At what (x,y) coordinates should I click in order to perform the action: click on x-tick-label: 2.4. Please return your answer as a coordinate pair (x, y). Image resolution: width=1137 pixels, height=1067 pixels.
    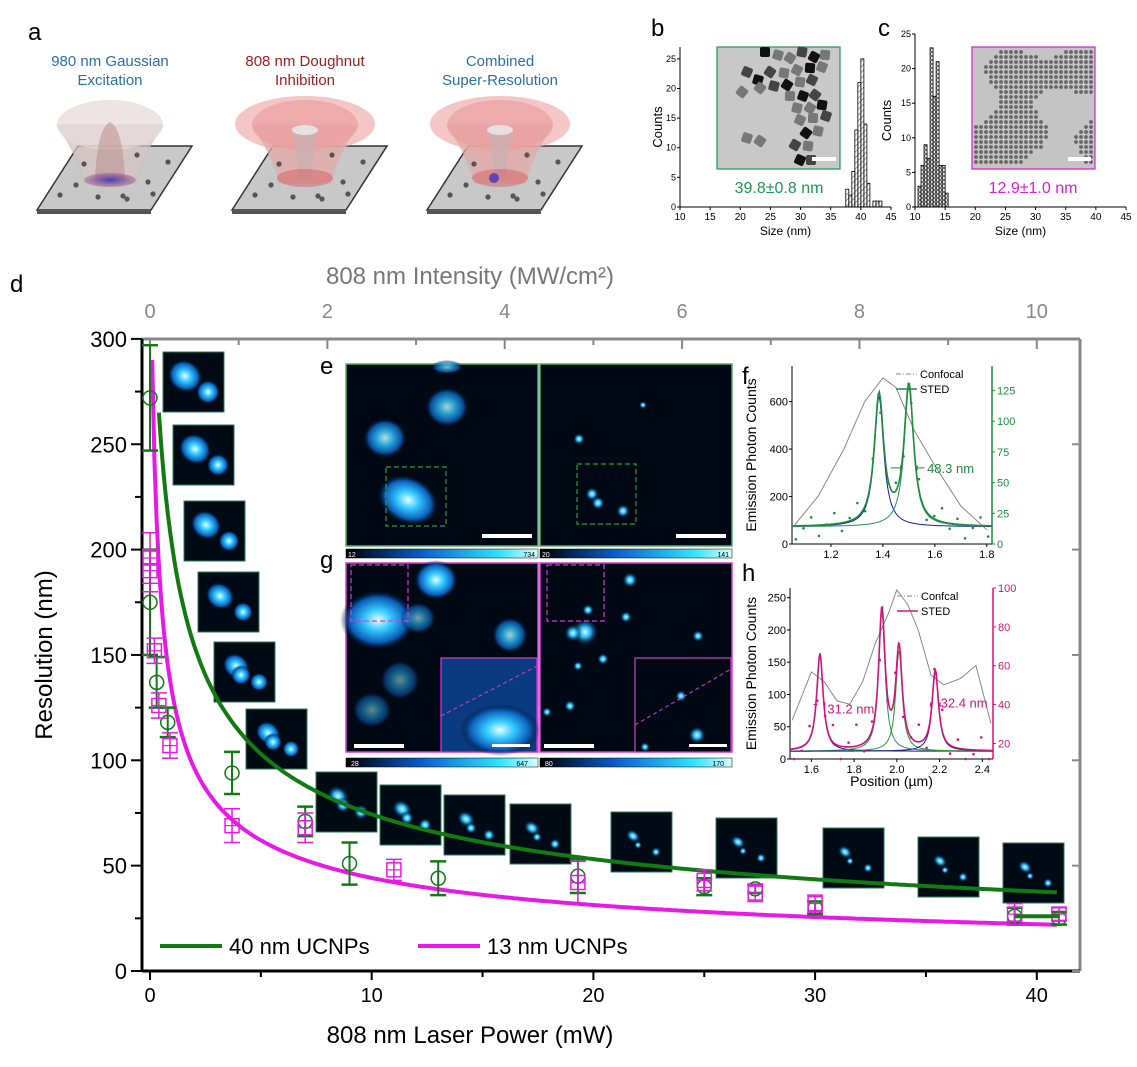
    Looking at the image, I should click on (982, 770).